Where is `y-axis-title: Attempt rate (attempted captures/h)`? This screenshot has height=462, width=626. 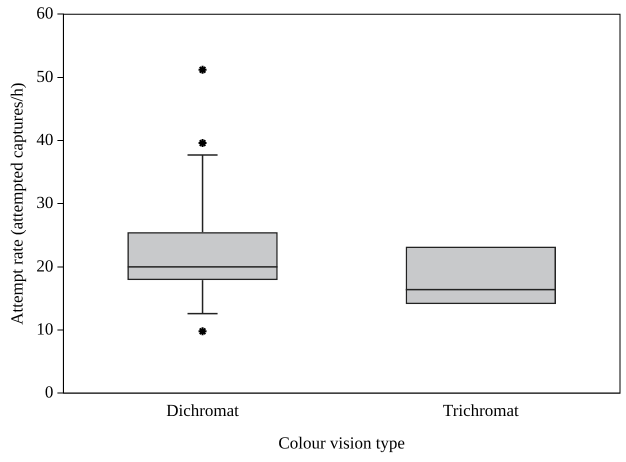
y-axis-title: Attempt rate (attempted captures/h) is located at coordinates (17, 203).